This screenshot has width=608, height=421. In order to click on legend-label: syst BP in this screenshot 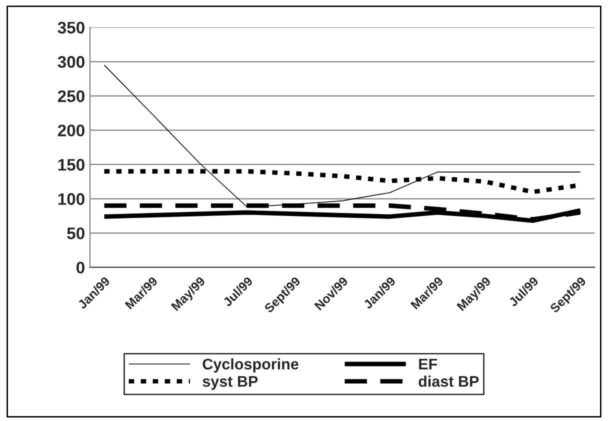, I will do `click(230, 383)`.